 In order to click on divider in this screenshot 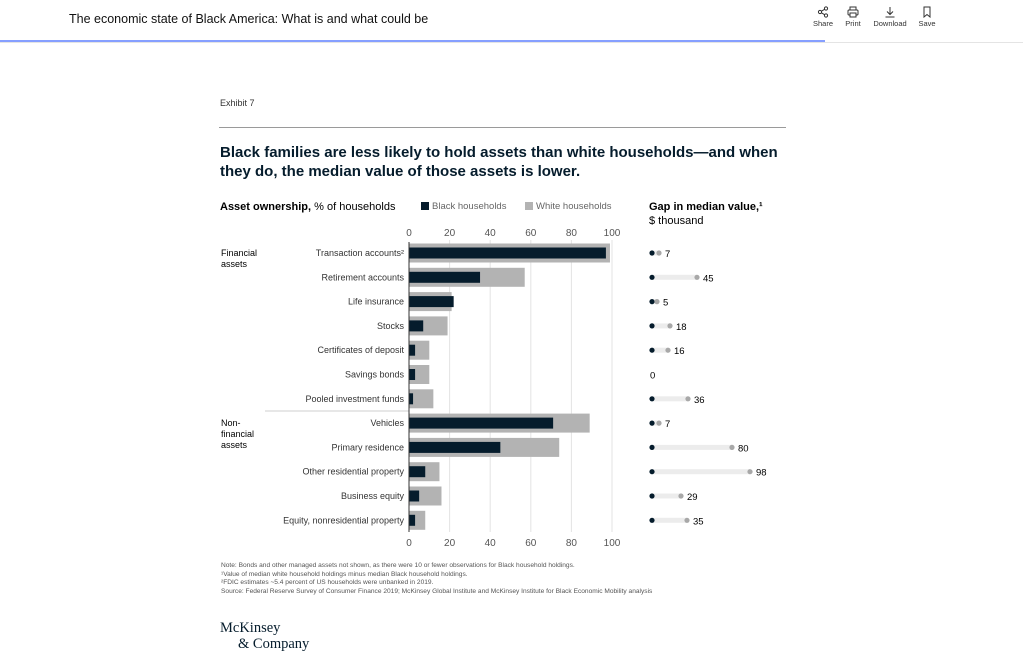, I will do `click(502, 127)`.